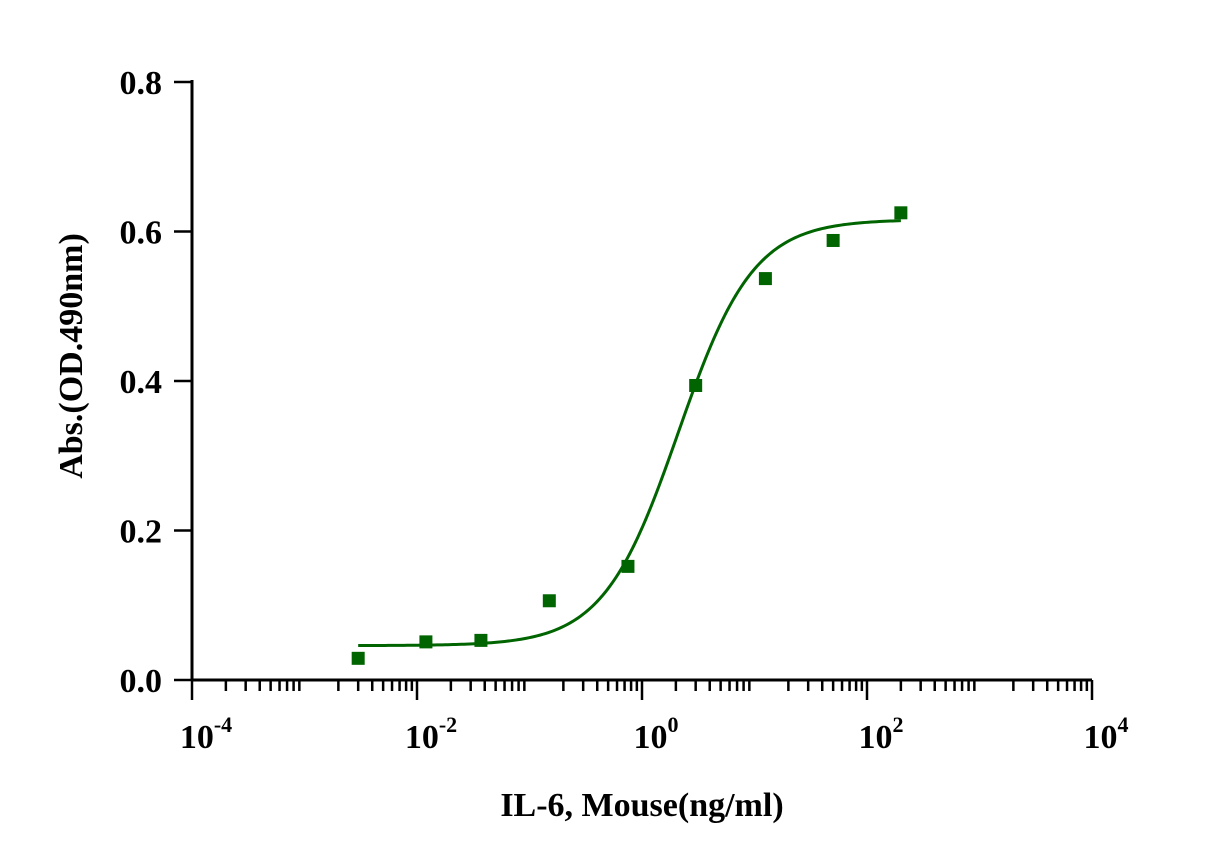  I want to click on y-tick-label: 0.0, so click(141, 681).